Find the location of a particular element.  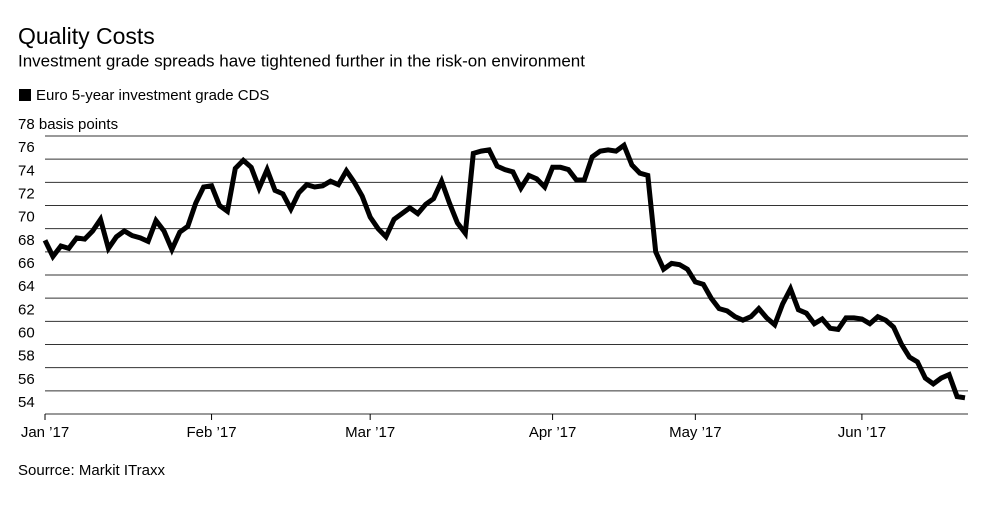

chart-title: Quality Costs is located at coordinates (86, 36).